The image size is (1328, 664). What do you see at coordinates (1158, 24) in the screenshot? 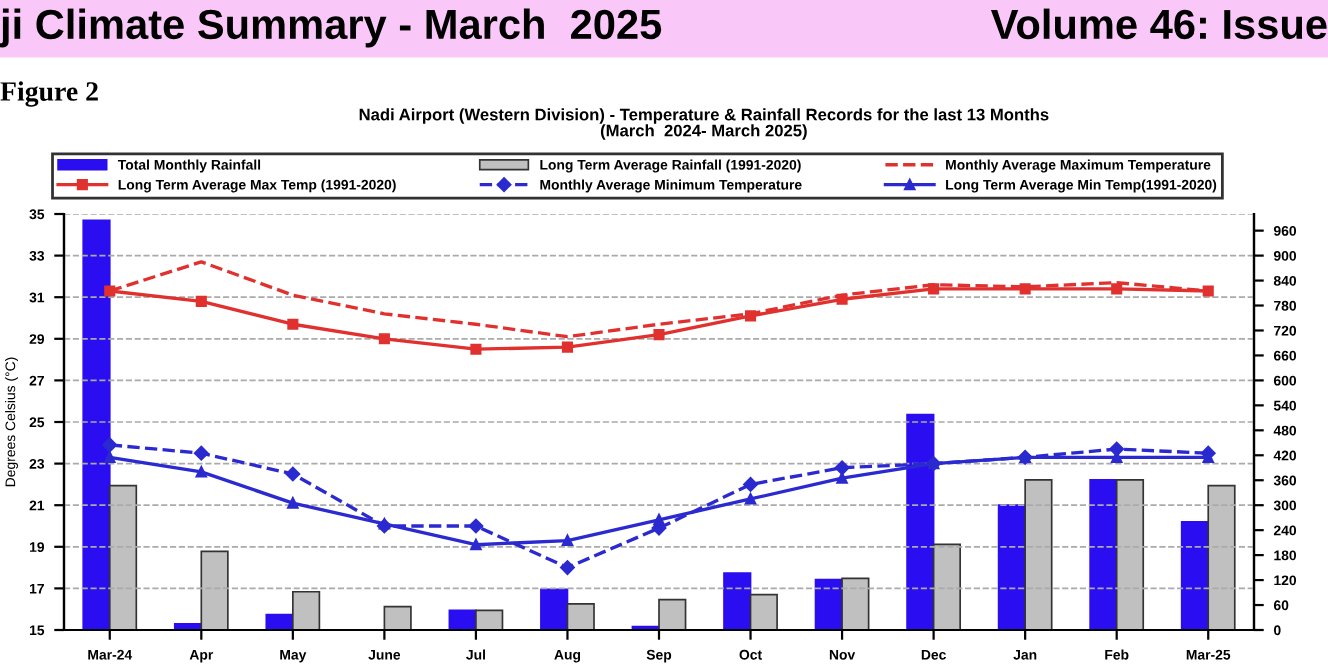
I see `text: Volume 46: Issue` at bounding box center [1158, 24].